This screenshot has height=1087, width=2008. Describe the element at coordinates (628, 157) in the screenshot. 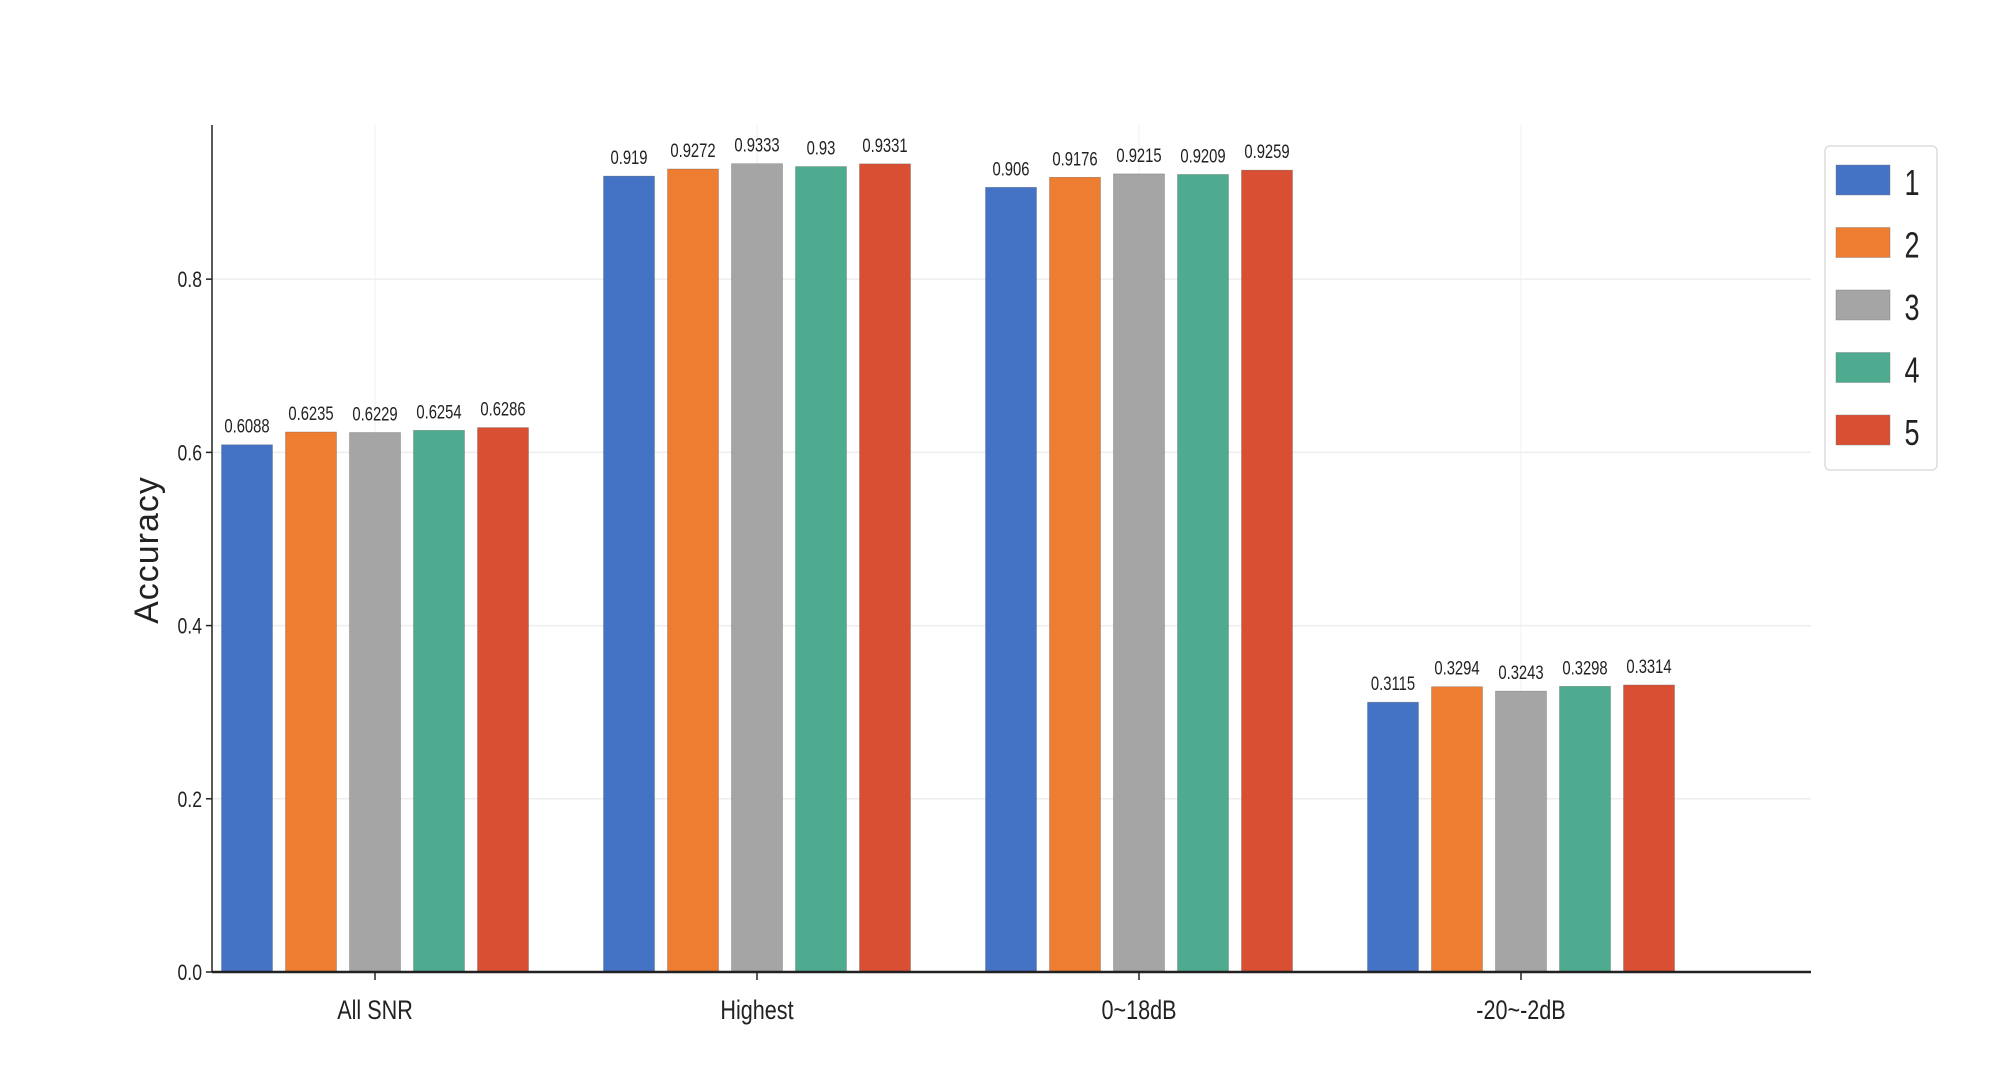

I see `data-label: 0.919` at that location.